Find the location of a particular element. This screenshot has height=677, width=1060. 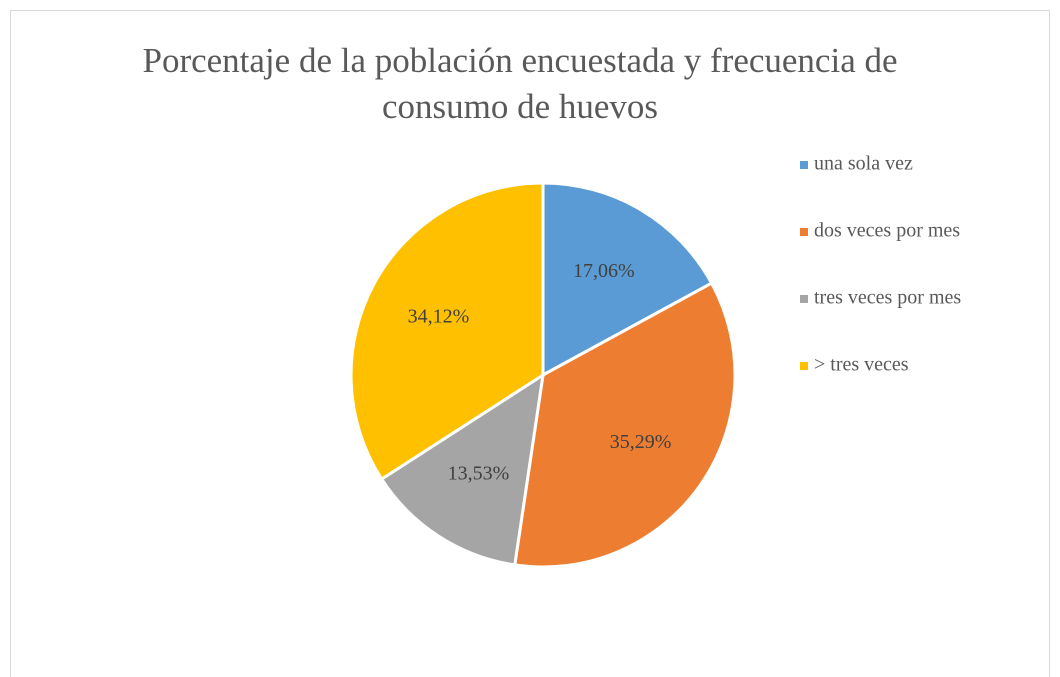

data-label: 13,53% is located at coordinates (479, 474).